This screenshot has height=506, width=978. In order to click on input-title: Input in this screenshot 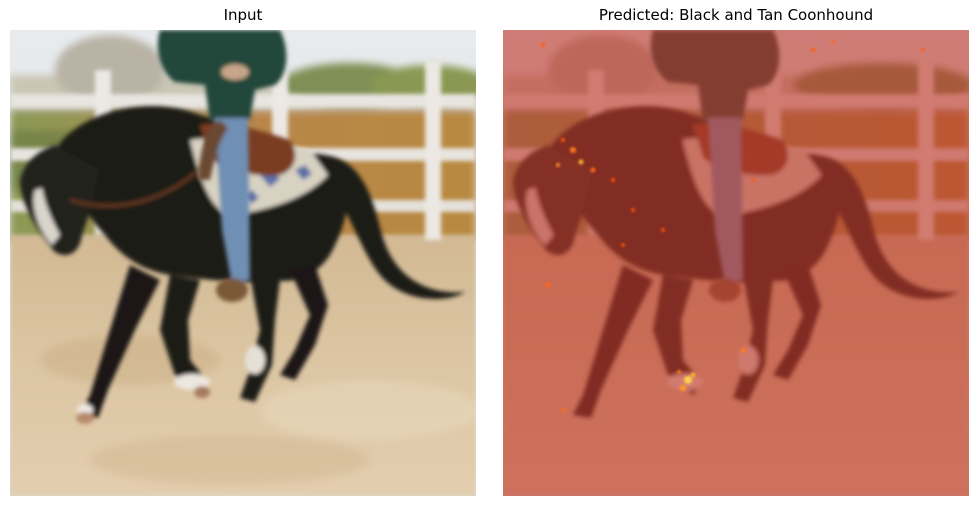, I will do `click(243, 15)`.